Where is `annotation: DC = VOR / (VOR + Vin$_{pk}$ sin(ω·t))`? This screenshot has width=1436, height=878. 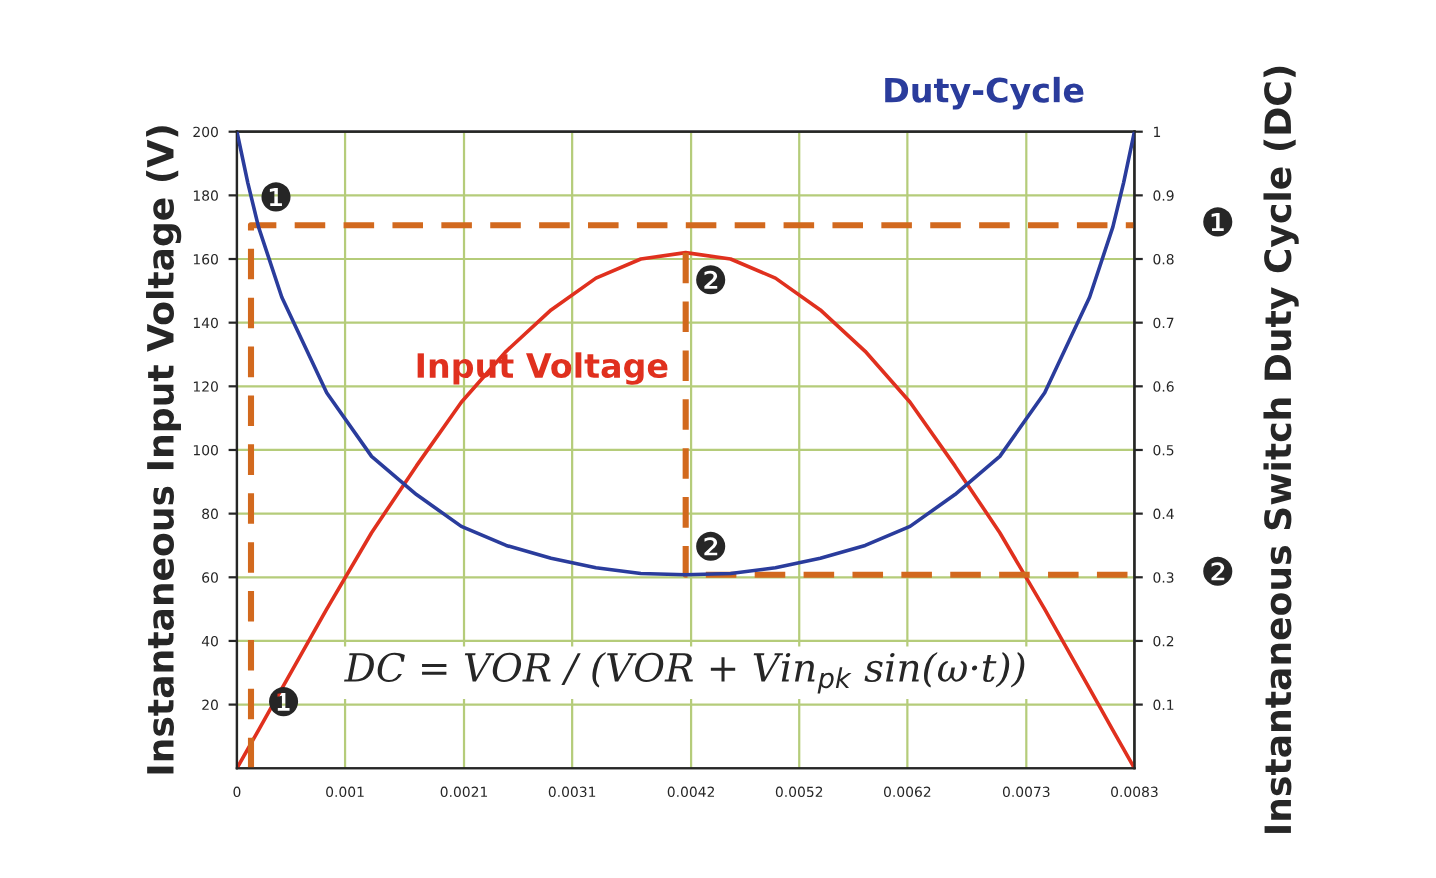
annotation: DC = VOR / (VOR + Vin$_{pk}$ sin(ω·t)) is located at coordinates (684, 672).